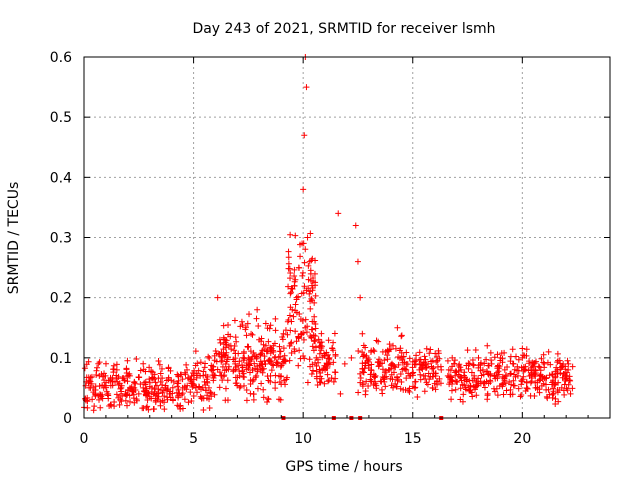 This screenshot has width=640, height=480. Describe the element at coordinates (343, 467) in the screenshot. I see `x-axis-label: GPS time / hours` at that location.